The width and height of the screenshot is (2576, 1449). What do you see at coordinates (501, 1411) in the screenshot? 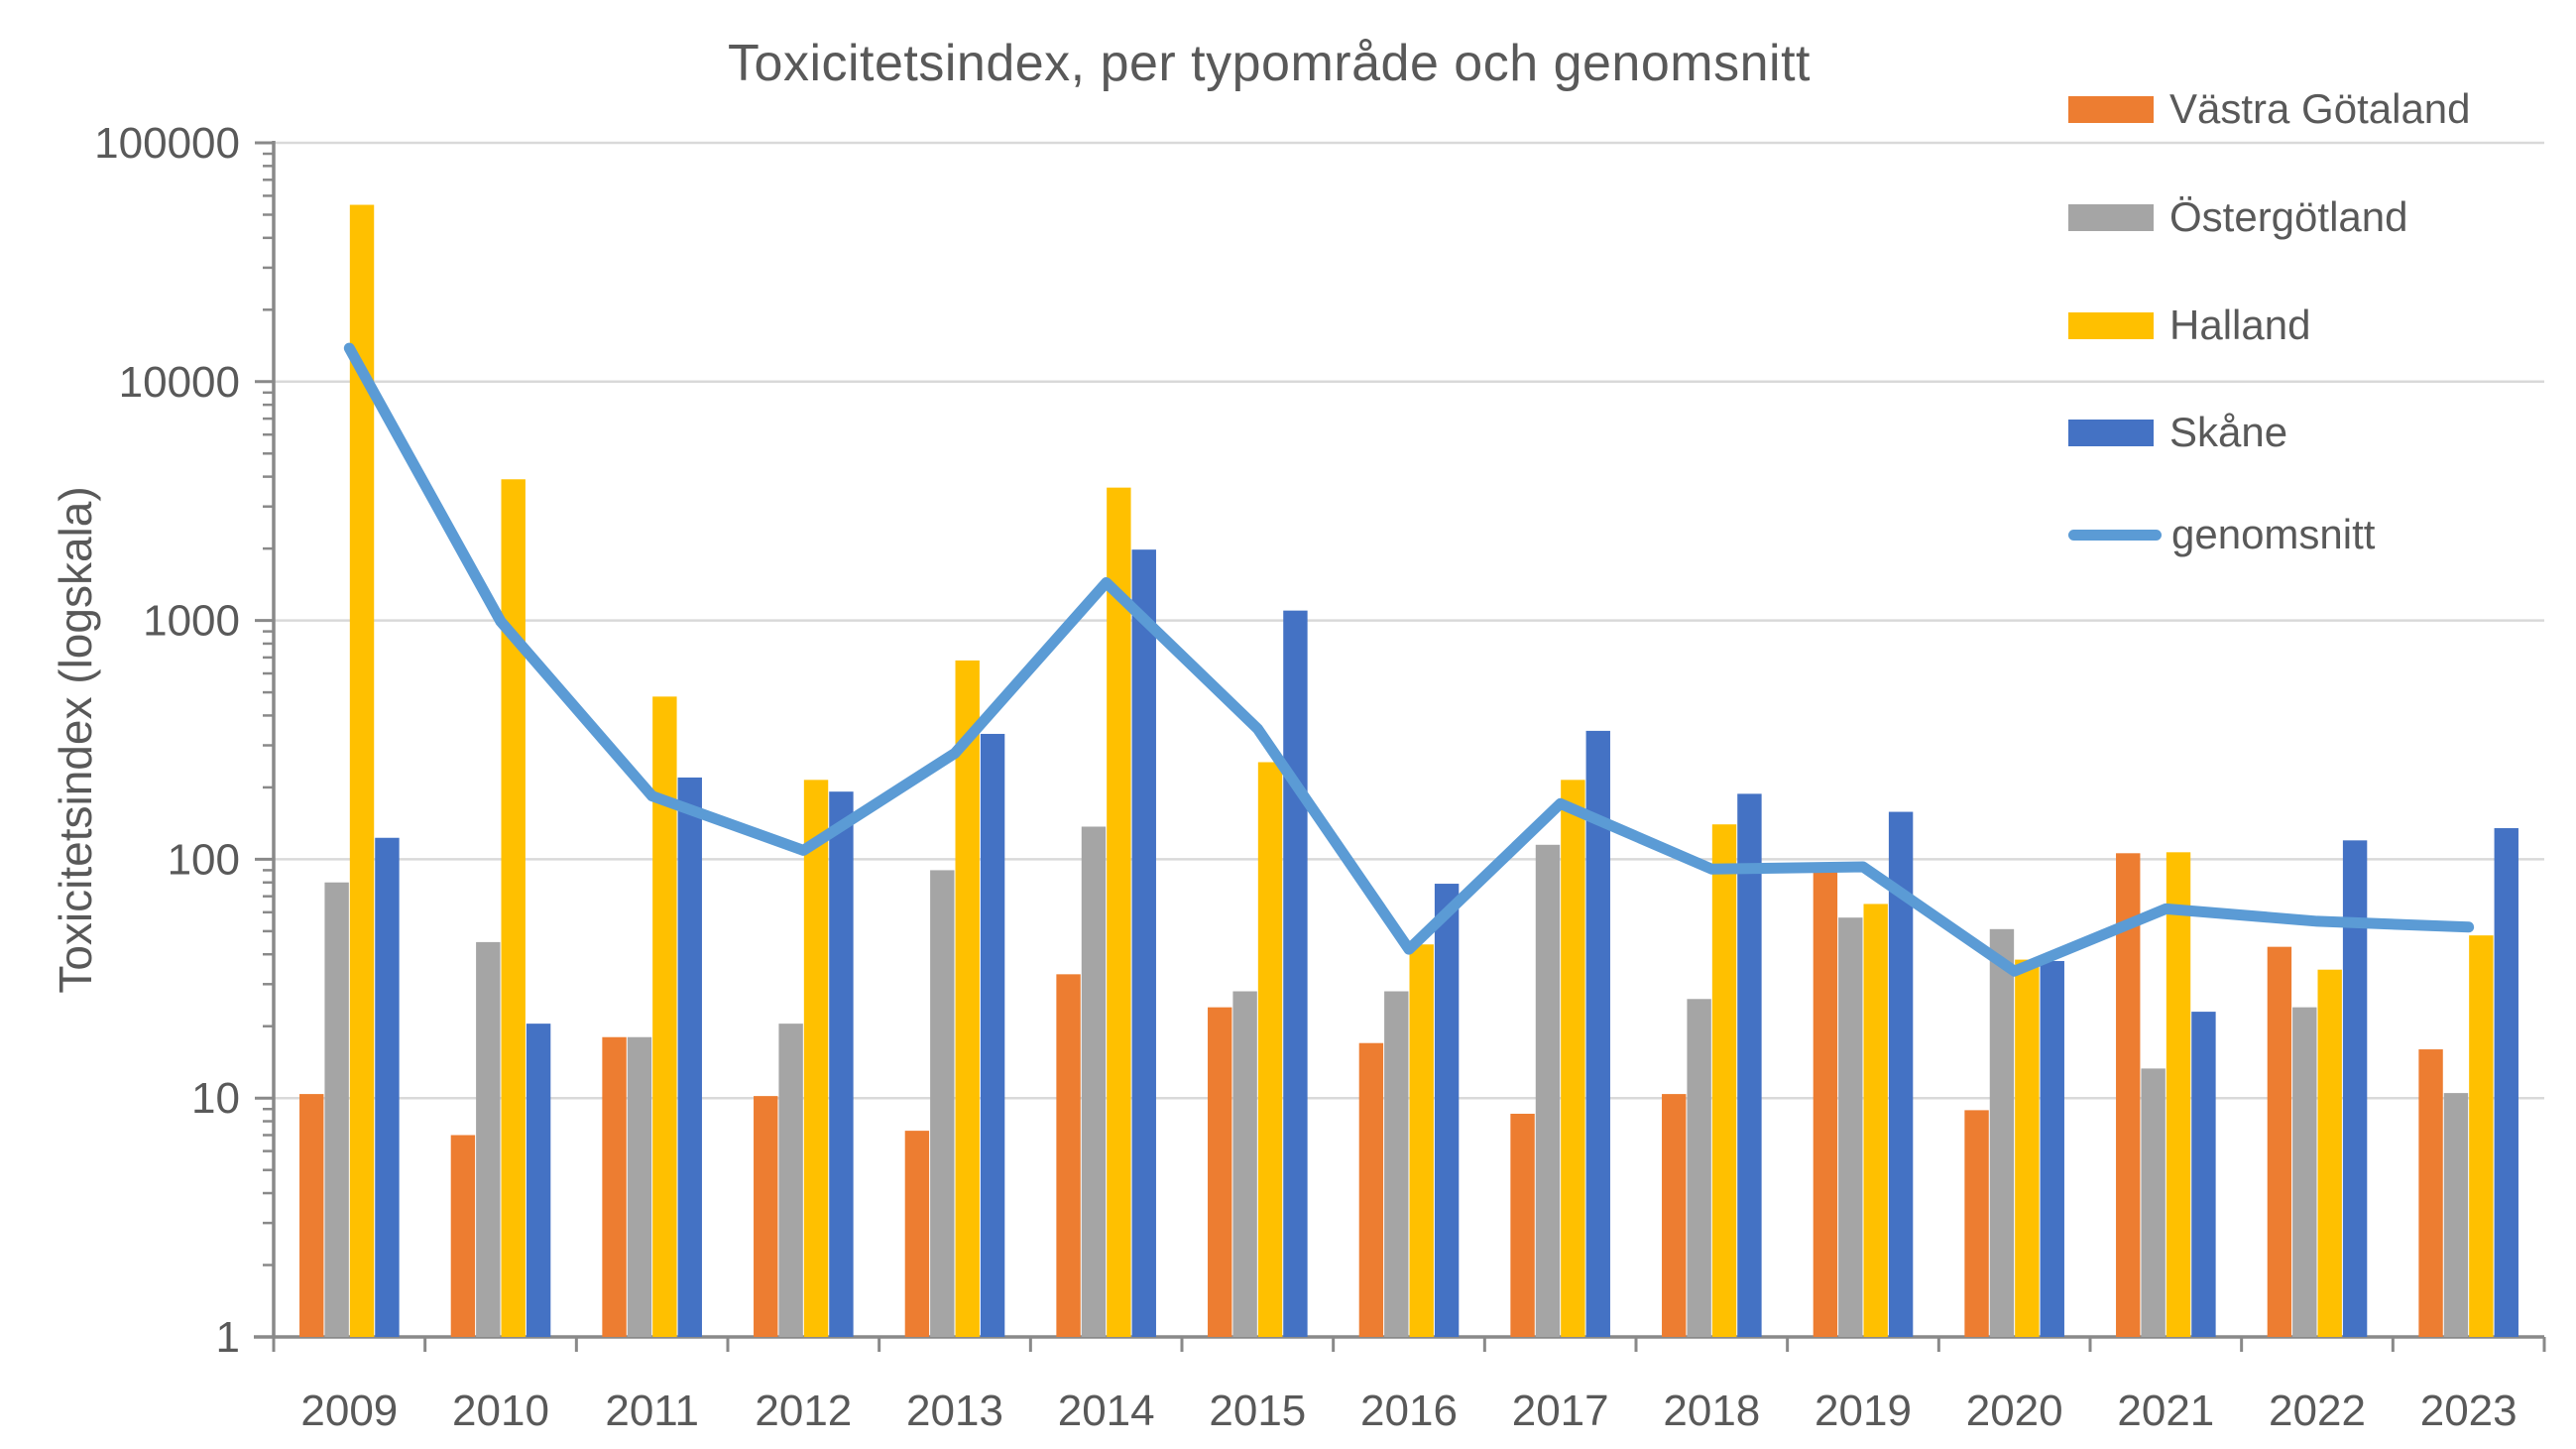
I see `x-tick-label-2010: 2010` at bounding box center [501, 1411].